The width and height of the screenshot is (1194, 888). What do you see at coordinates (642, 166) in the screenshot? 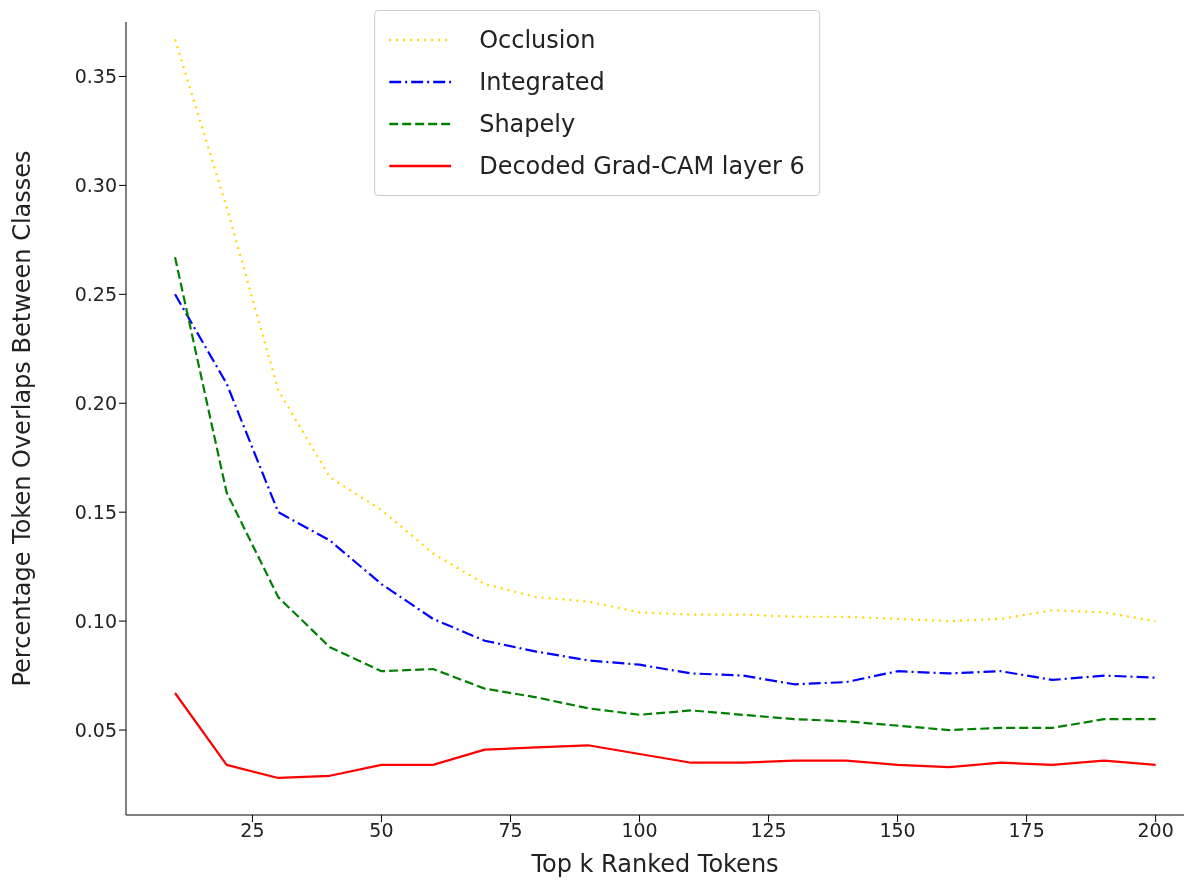
I see `legend-label: Decoded Grad-CAM layer 6` at bounding box center [642, 166].